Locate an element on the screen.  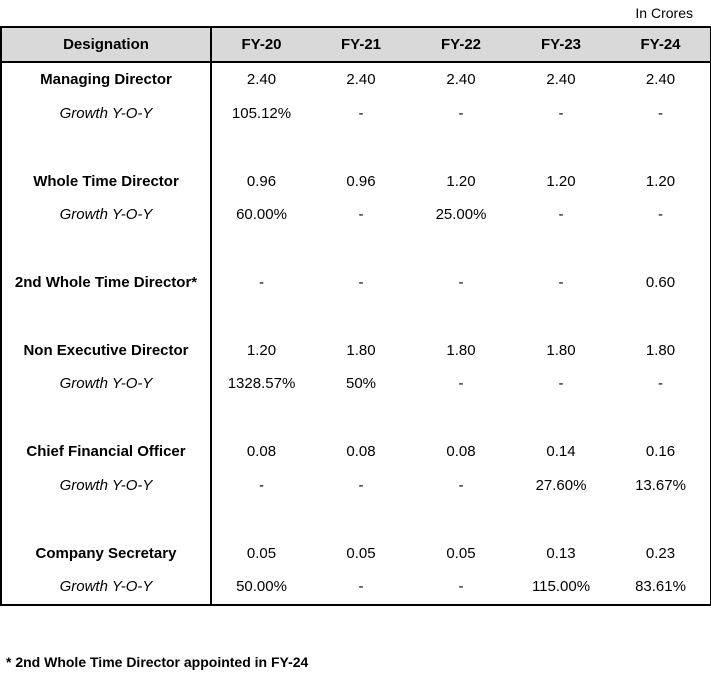
table-row: Growth Y-O-Y 1328.57% 50% - - - is located at coordinates (355, 384).